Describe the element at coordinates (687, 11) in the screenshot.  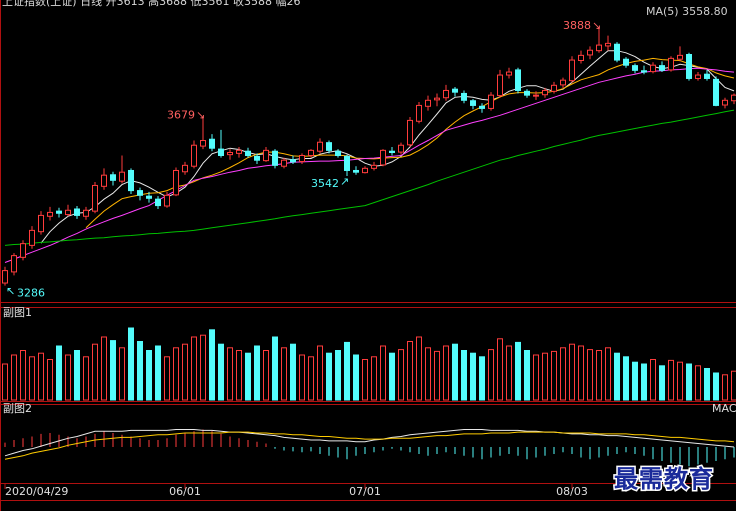
I see `ma-label: MA(5) 3558.80` at that location.